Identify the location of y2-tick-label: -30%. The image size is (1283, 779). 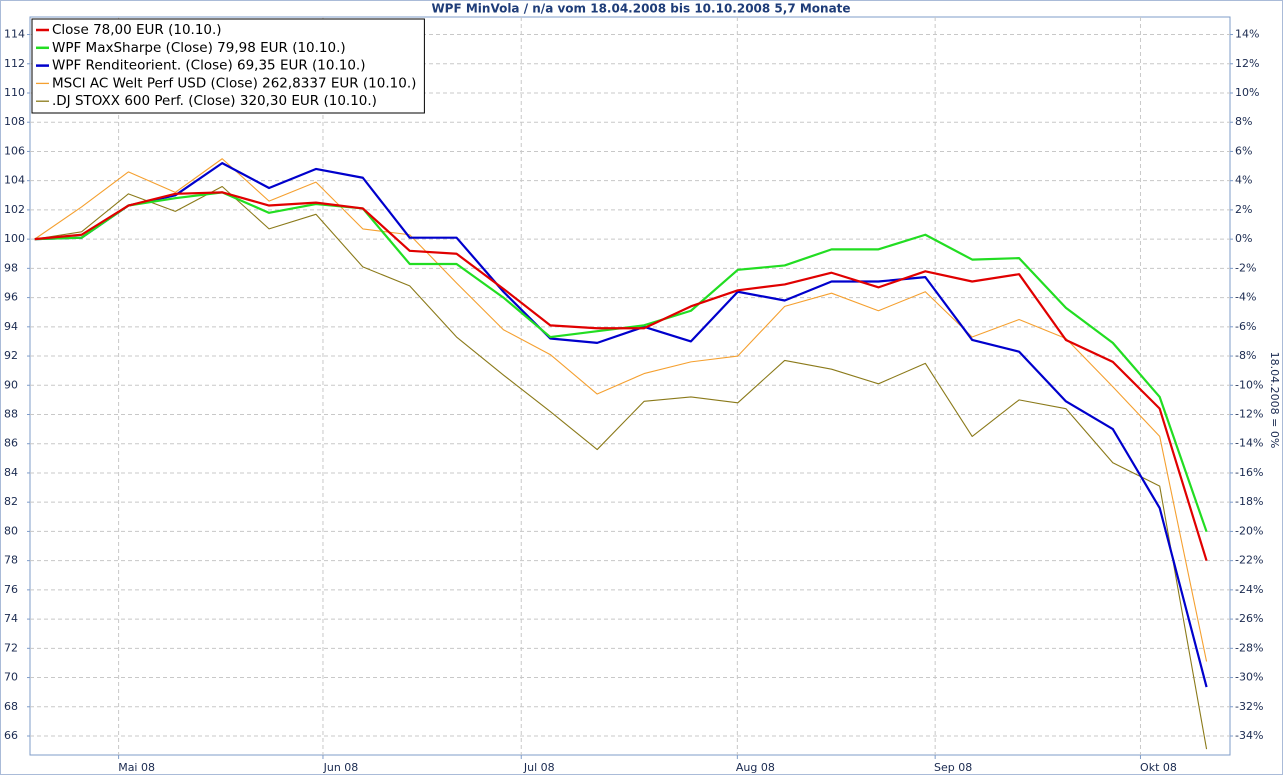
(1249, 677).